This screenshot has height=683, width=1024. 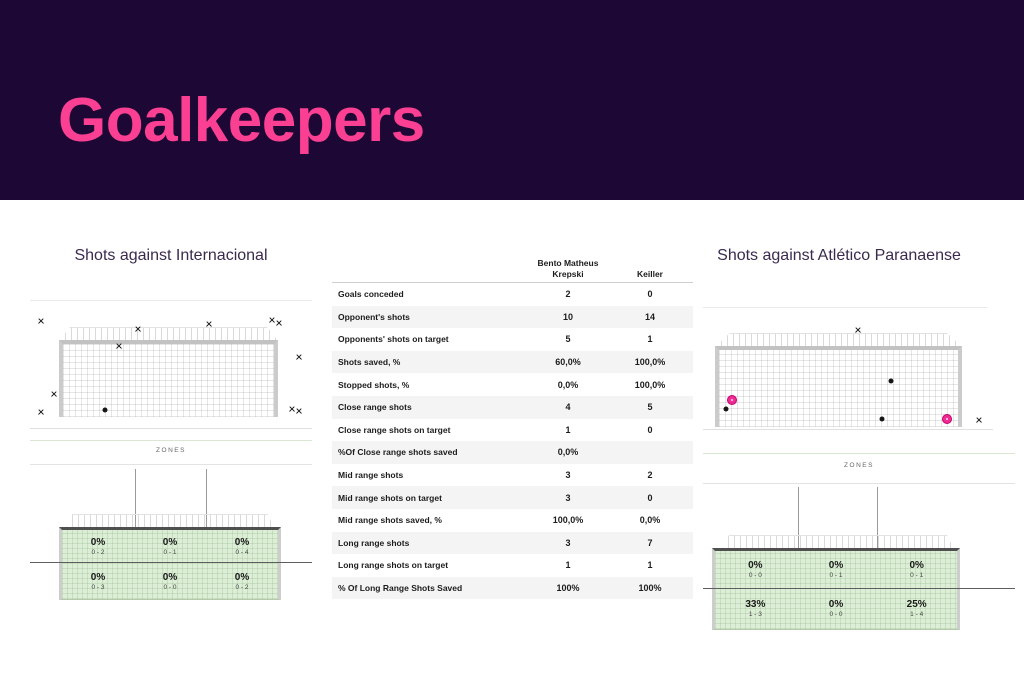 I want to click on right-zones-divider-bottom, so click(x=859, y=483).